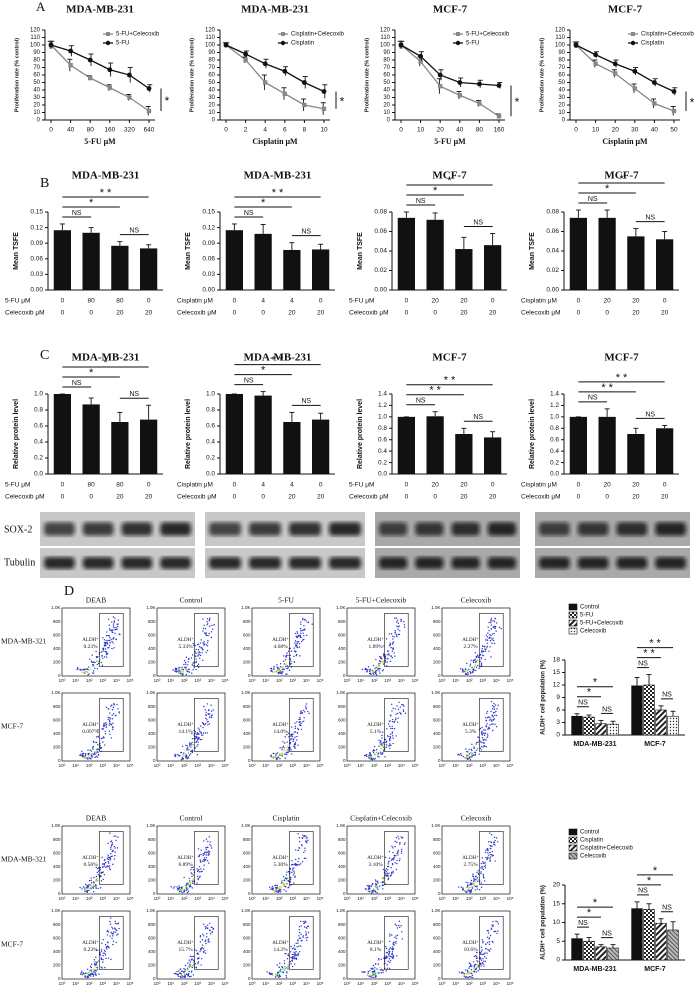 The height and width of the screenshot is (1002, 700). What do you see at coordinates (96, 642) in the screenshot?
I see `plot-frame` at bounding box center [96, 642].